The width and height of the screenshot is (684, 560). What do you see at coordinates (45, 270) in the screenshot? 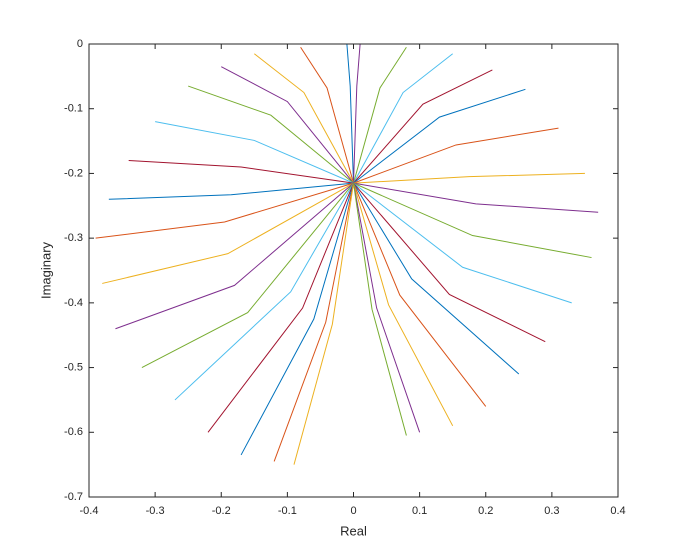
I see `y-axis-label: Imaginary` at bounding box center [45, 270].